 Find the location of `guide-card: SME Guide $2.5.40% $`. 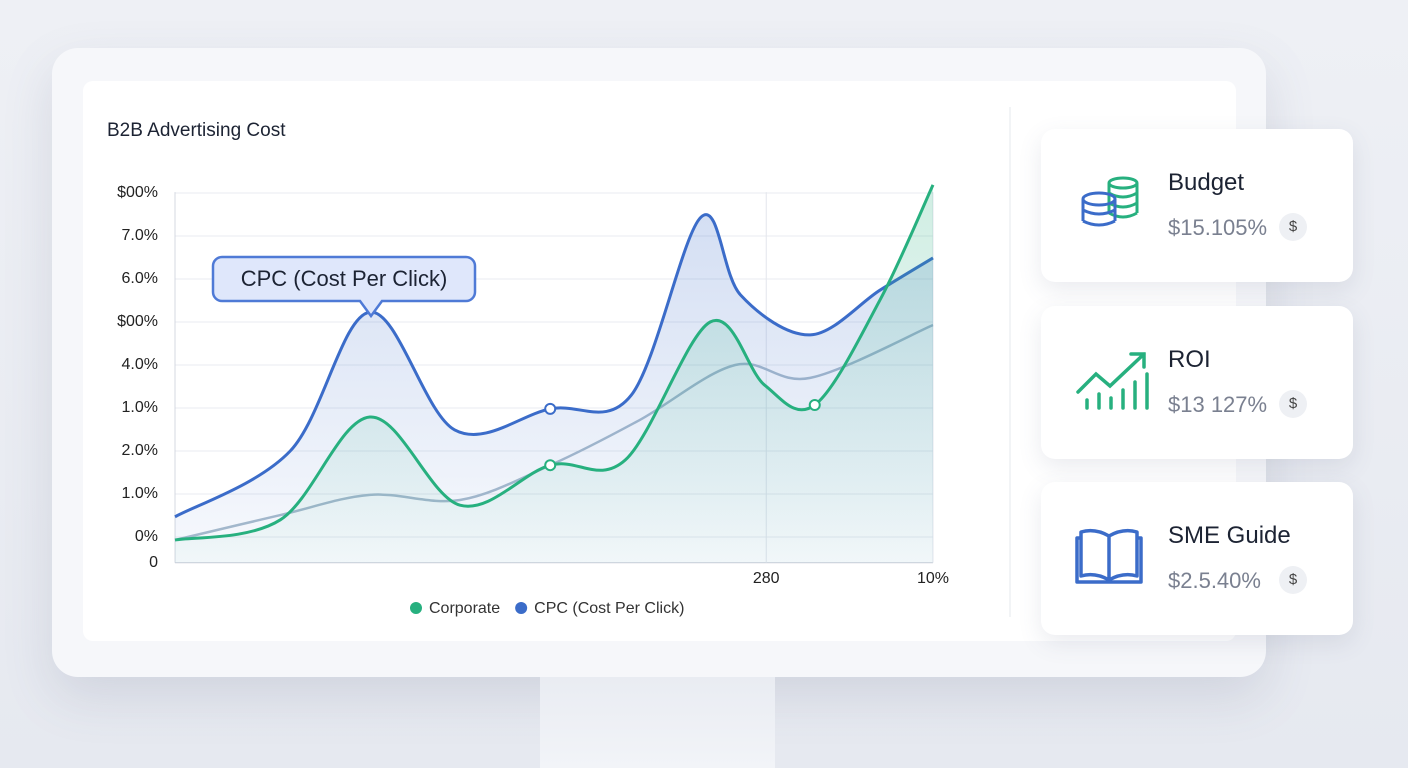

guide-card: SME Guide $2.5.40% $ is located at coordinates (1197, 558).